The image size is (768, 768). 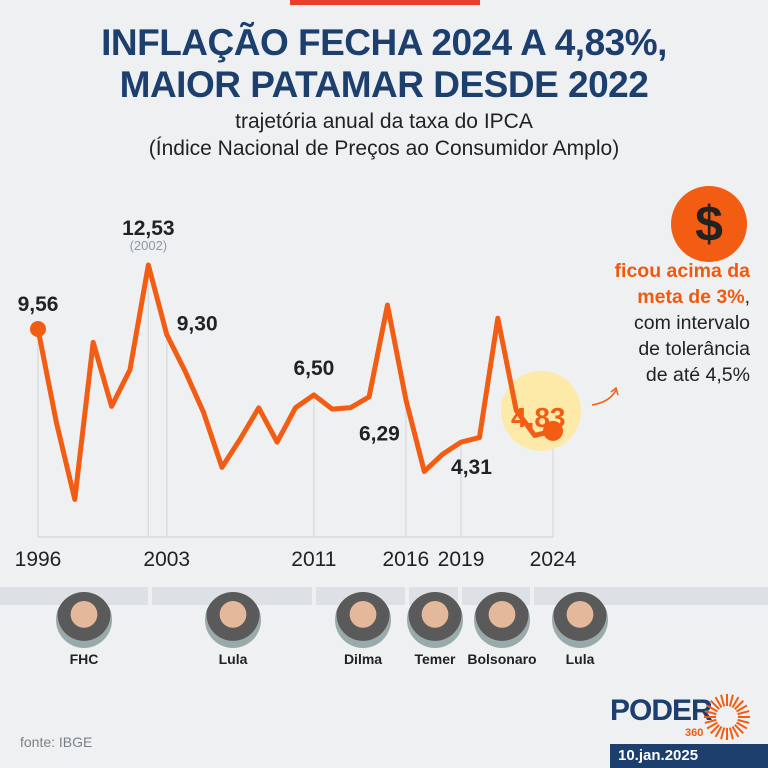 What do you see at coordinates (313, 559) in the screenshot?
I see `x-tick-label: 2011` at bounding box center [313, 559].